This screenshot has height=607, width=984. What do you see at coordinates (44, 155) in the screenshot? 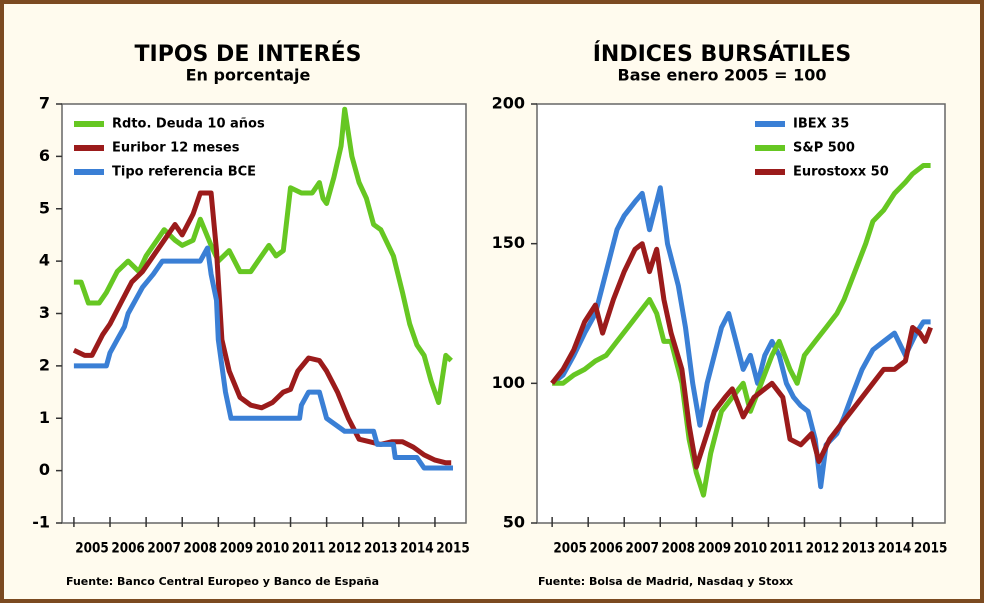
I see `y-tick-label: 6` at bounding box center [44, 155].